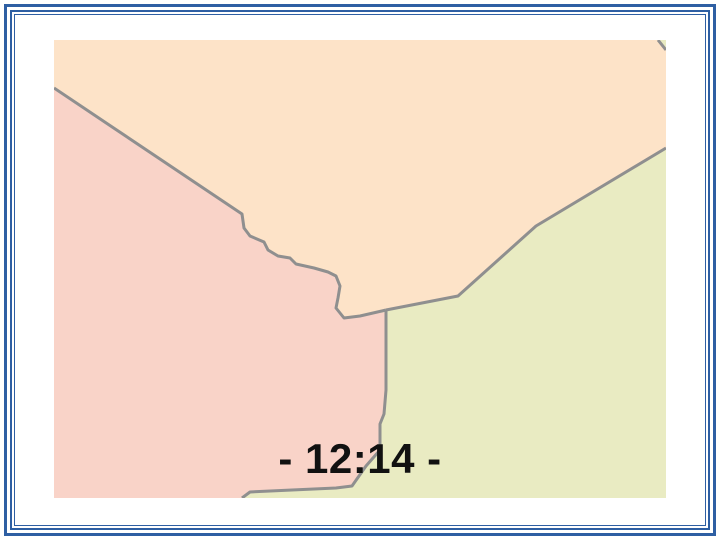  What do you see at coordinates (314, 404) in the screenshot?
I see `border-west-east` at bounding box center [314, 404].